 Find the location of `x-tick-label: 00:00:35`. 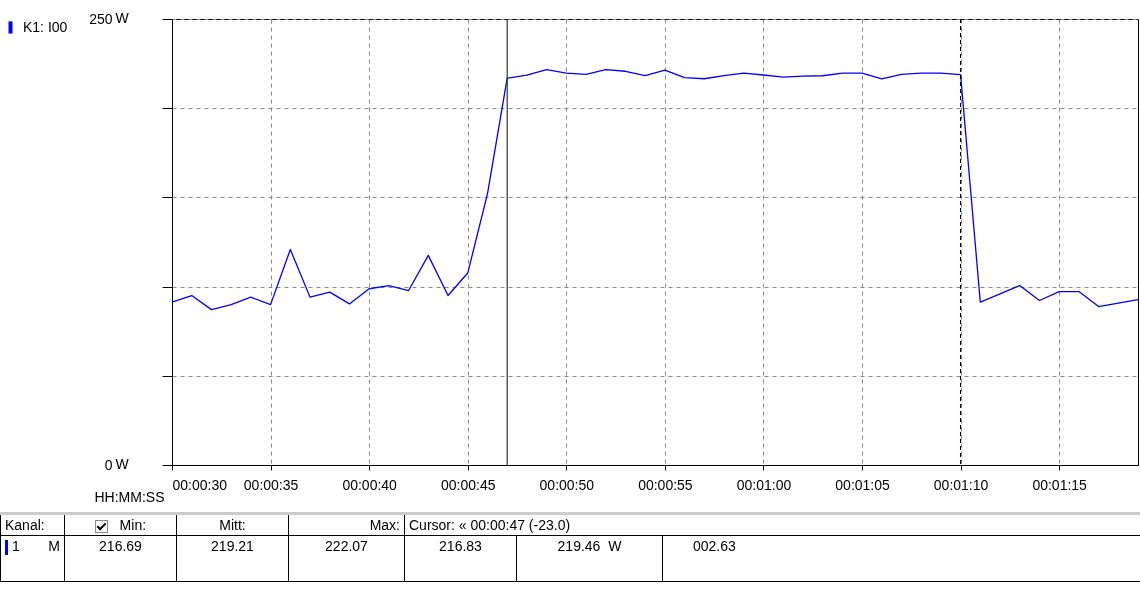

x-tick-label: 00:00:35 is located at coordinates (271, 484).